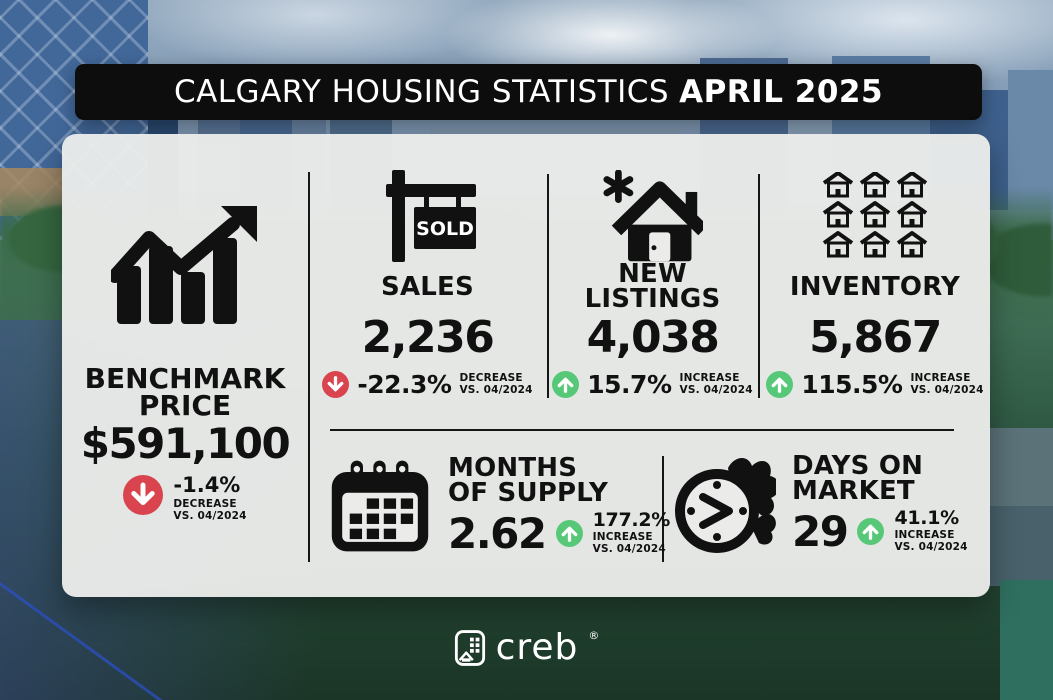  What do you see at coordinates (421, 92) in the screenshot?
I see `banner-title: CALGARY HOUSING STATISTICS` at bounding box center [421, 92].